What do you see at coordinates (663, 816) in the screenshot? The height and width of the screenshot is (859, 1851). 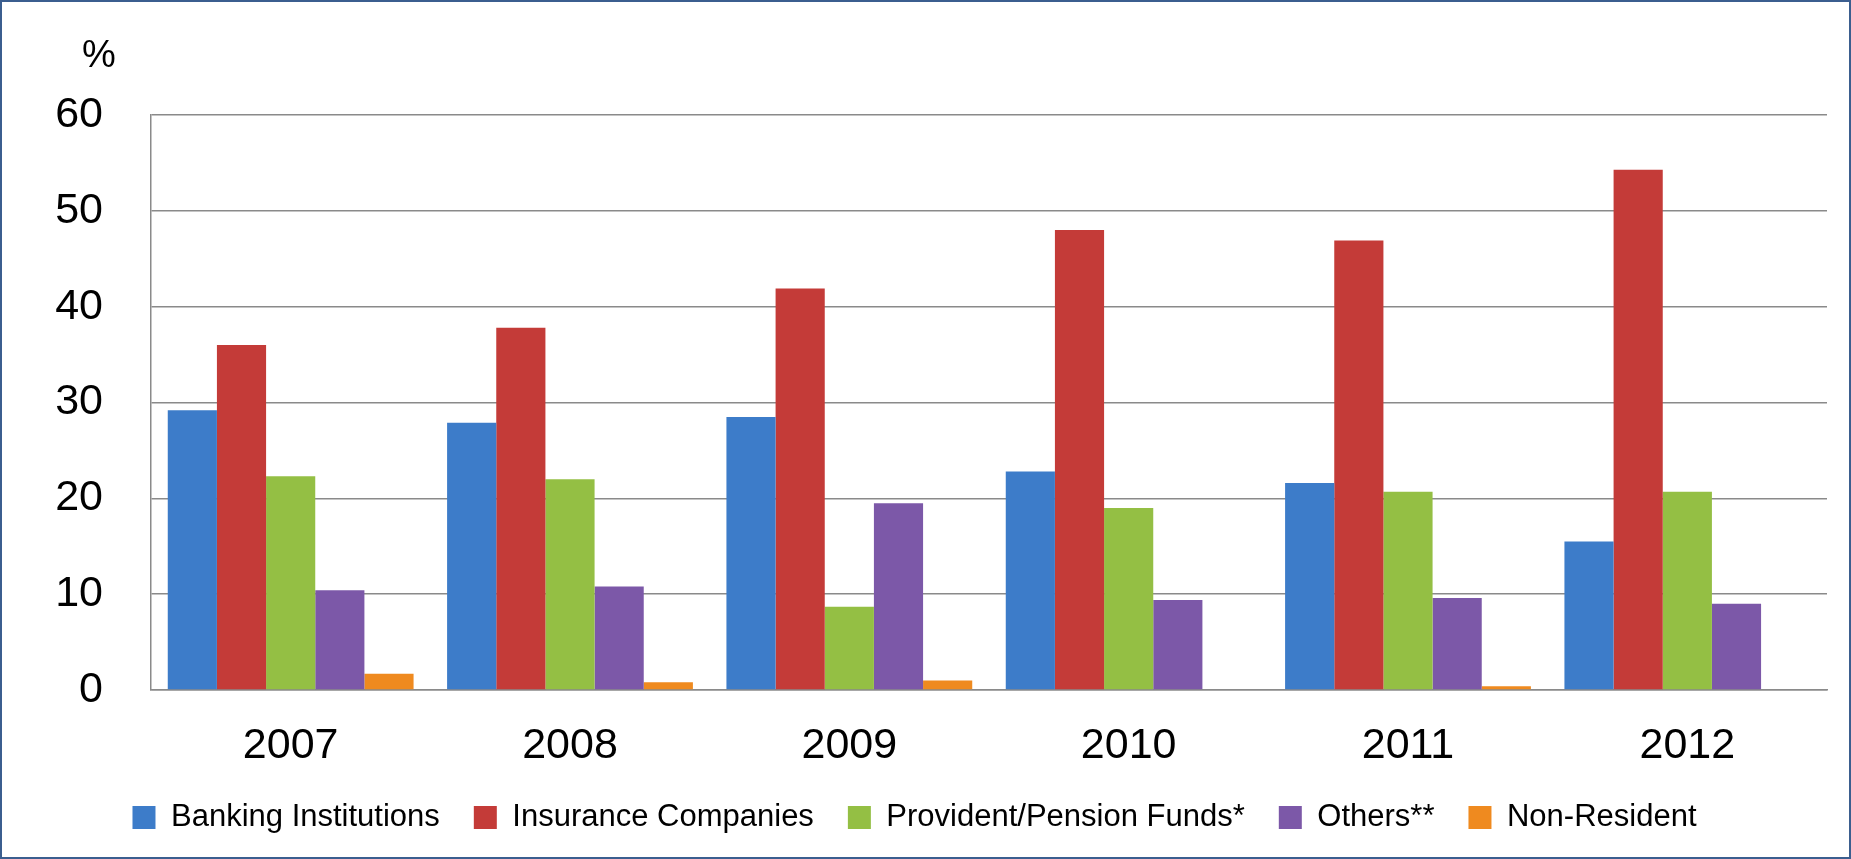 I see `legend-label: Insurance Companies` at bounding box center [663, 816].